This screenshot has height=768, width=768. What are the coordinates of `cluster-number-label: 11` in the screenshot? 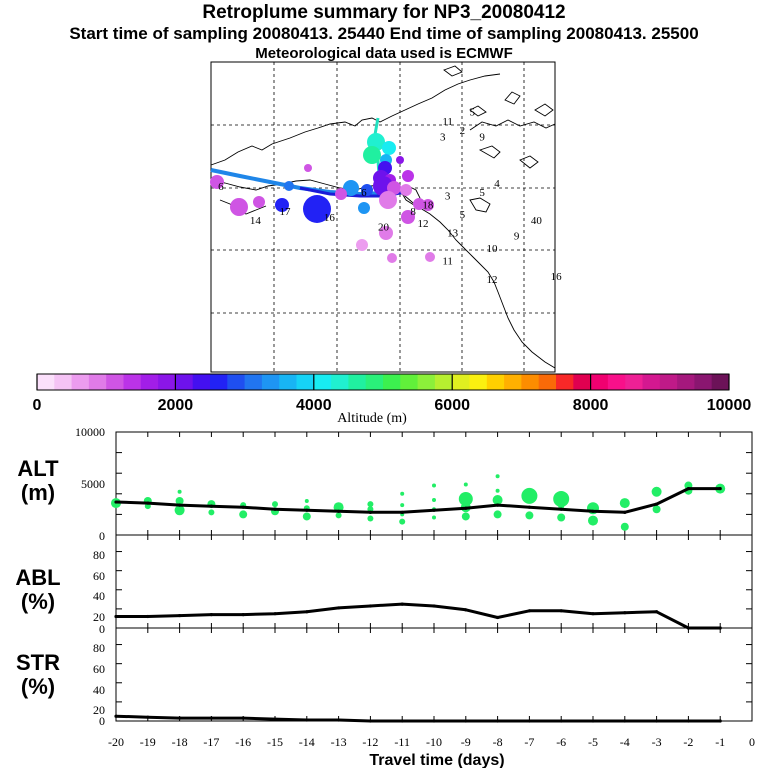 It's located at (447, 122).